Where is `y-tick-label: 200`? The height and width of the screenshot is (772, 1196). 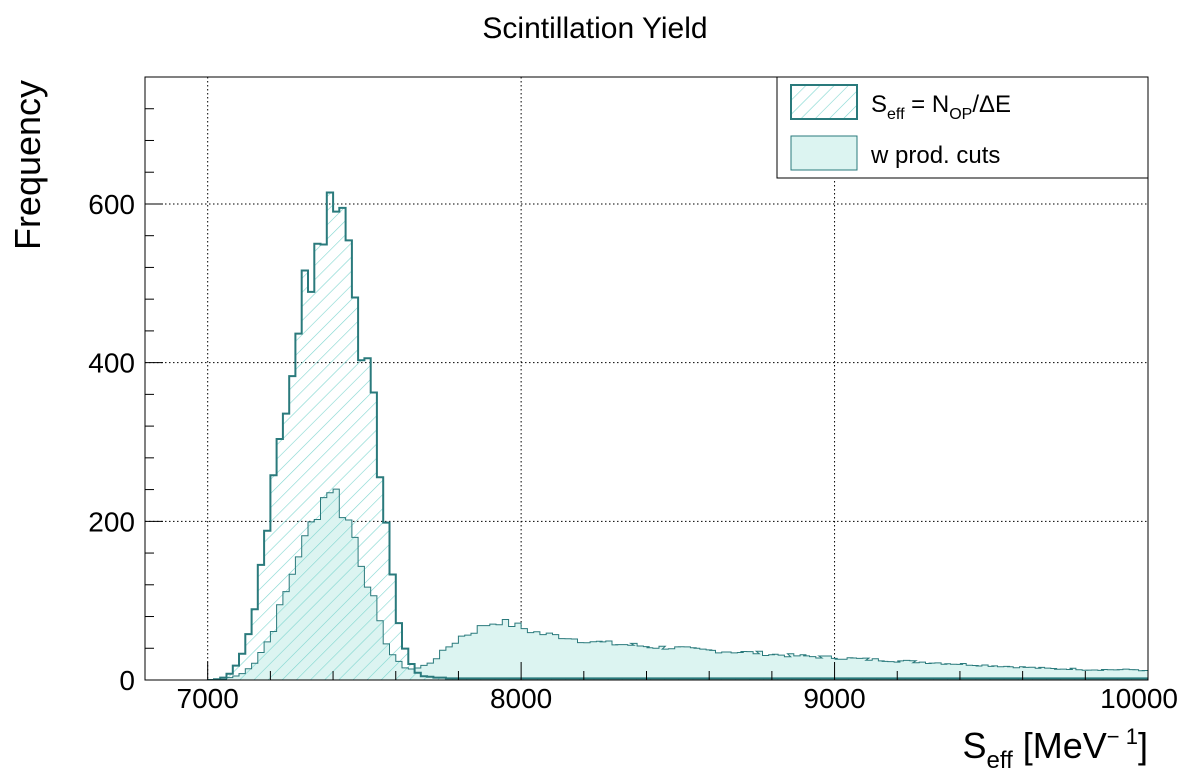
y-tick-label: 200 is located at coordinates (111, 521).